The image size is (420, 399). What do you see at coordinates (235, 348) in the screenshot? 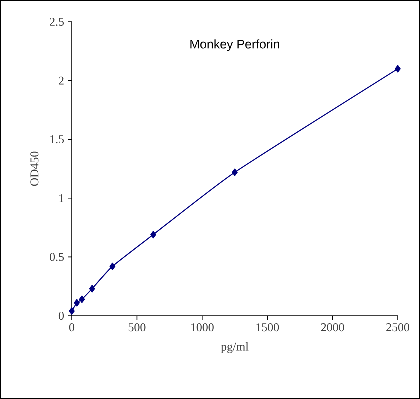
I see `x-axis-title: pg/ml` at bounding box center [235, 348].